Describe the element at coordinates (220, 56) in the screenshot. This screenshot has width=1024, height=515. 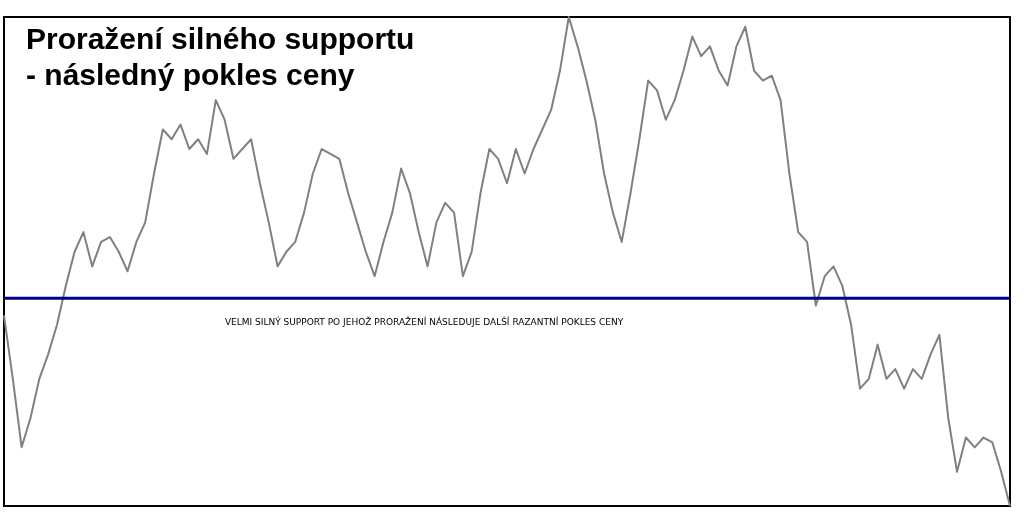
I see `text: Proražení silného supportu - následný pokles ceny` at that location.